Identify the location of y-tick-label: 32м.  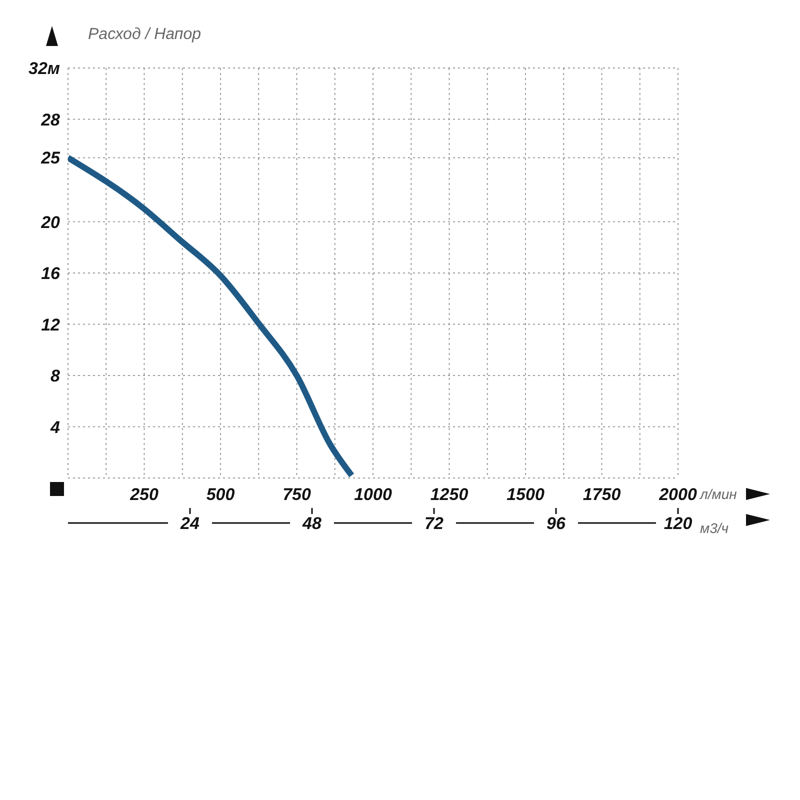
(44, 68).